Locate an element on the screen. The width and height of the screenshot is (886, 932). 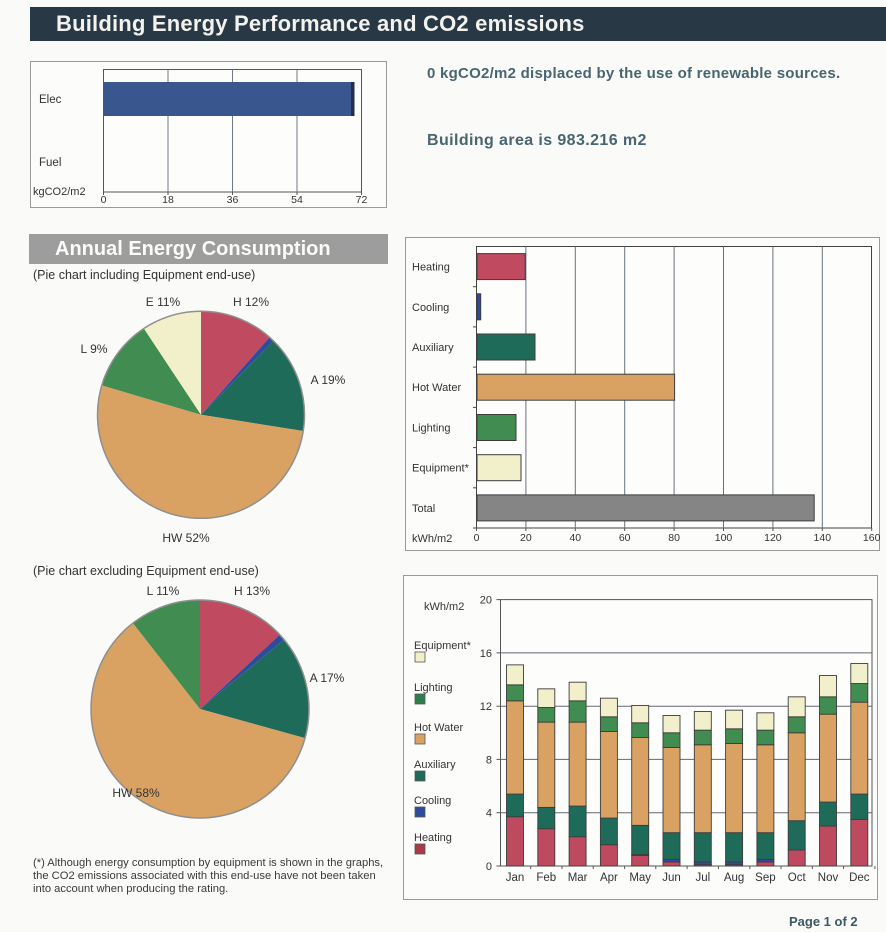
svg-text: Elec is located at coordinates (50, 100).